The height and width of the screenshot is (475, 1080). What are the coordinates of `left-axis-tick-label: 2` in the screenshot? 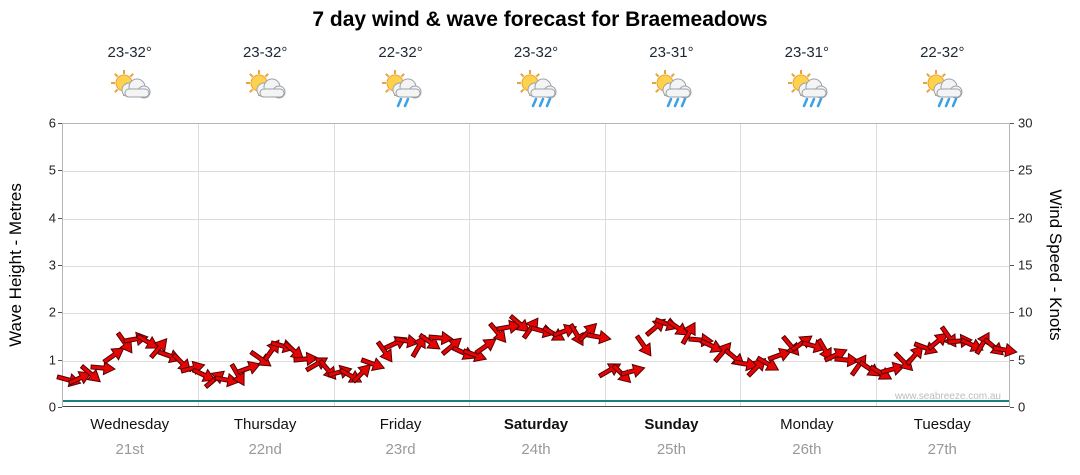 It's located at (52, 312).